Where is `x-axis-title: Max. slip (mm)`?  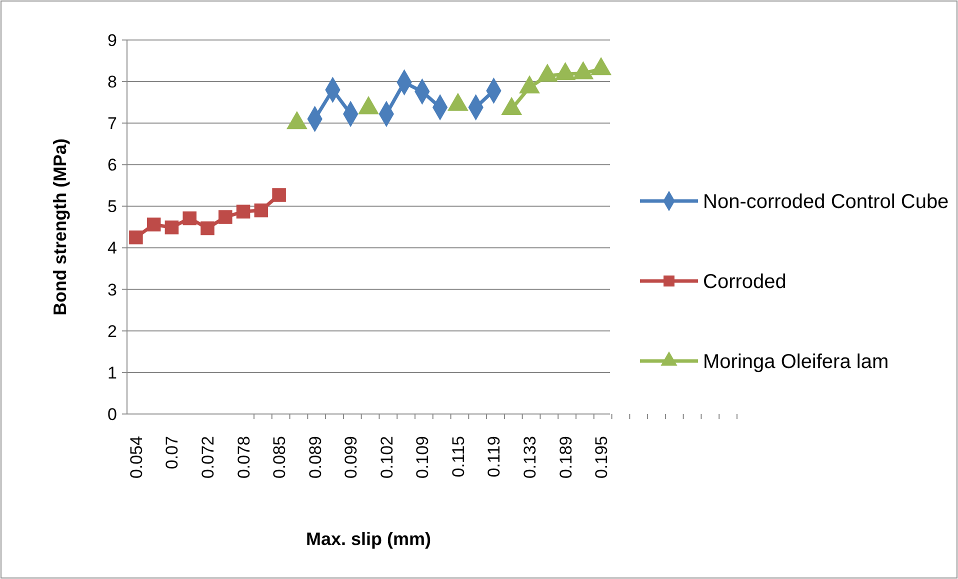 x-axis-title: Max. slip (mm) is located at coordinates (369, 539).